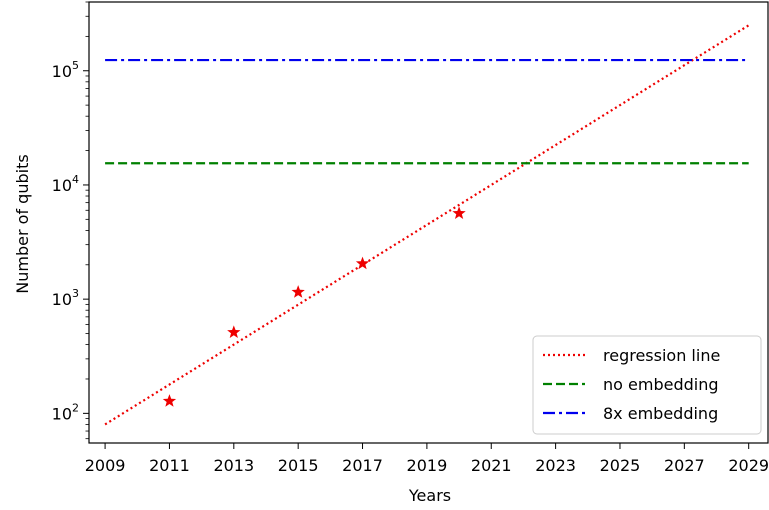 This screenshot has width=769, height=510. I want to click on legend: regression line no embedding 8x embedding, so click(647, 385).